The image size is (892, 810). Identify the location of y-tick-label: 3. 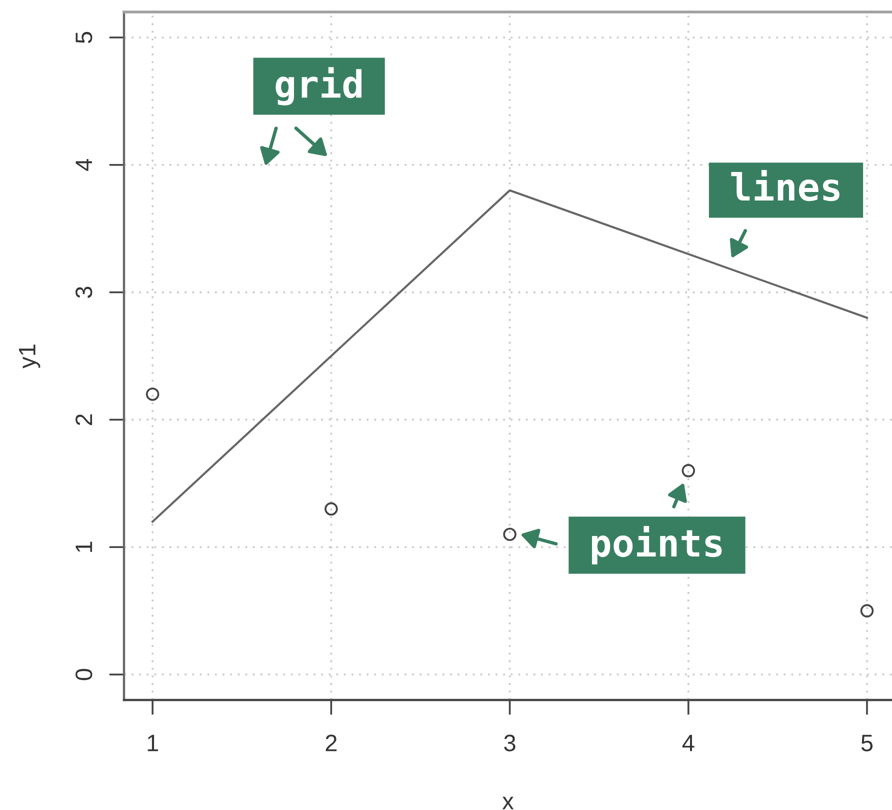
(84, 292).